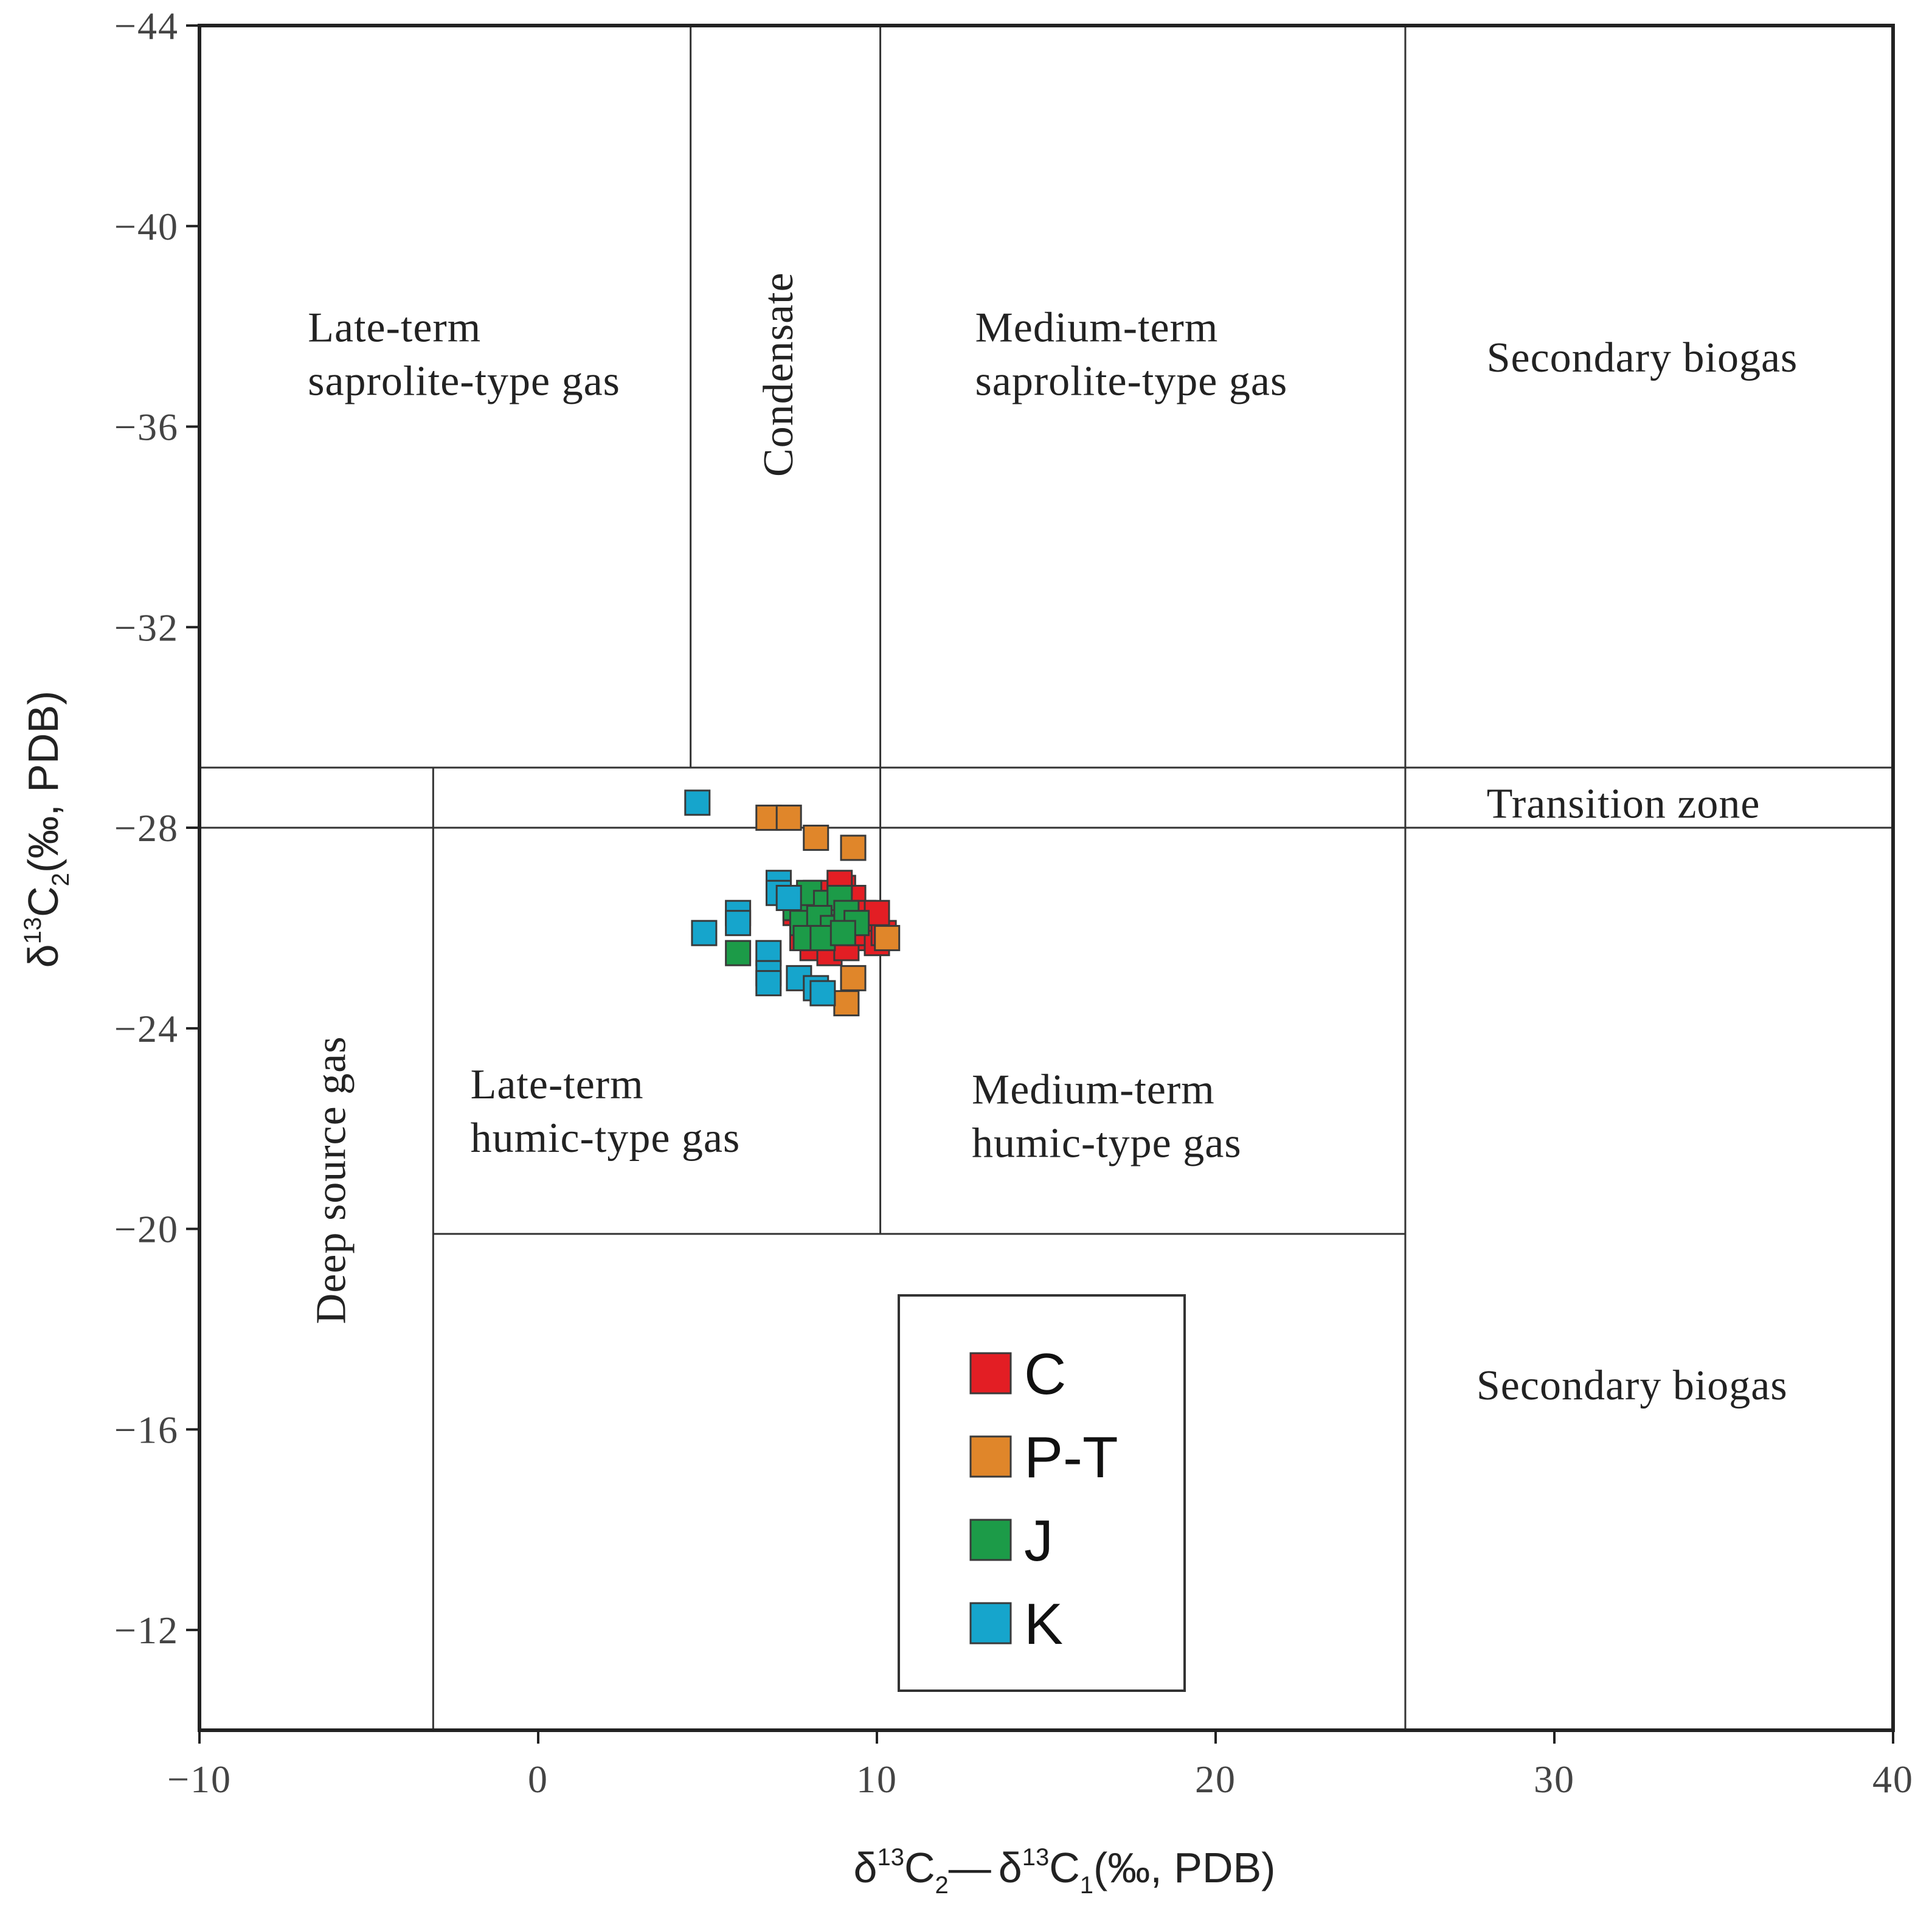 This screenshot has height=1906, width=1932. What do you see at coordinates (865, 1867) in the screenshot?
I see `x-title-delta: δ` at bounding box center [865, 1867].